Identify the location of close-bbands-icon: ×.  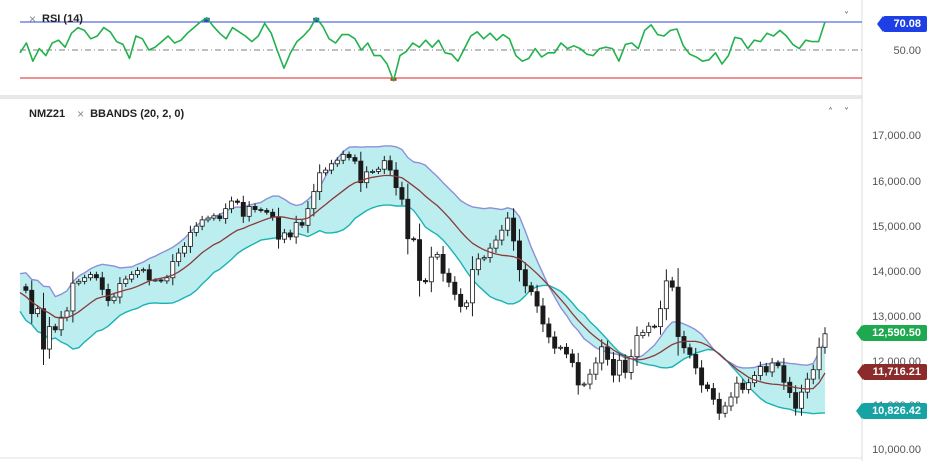
(81, 114).